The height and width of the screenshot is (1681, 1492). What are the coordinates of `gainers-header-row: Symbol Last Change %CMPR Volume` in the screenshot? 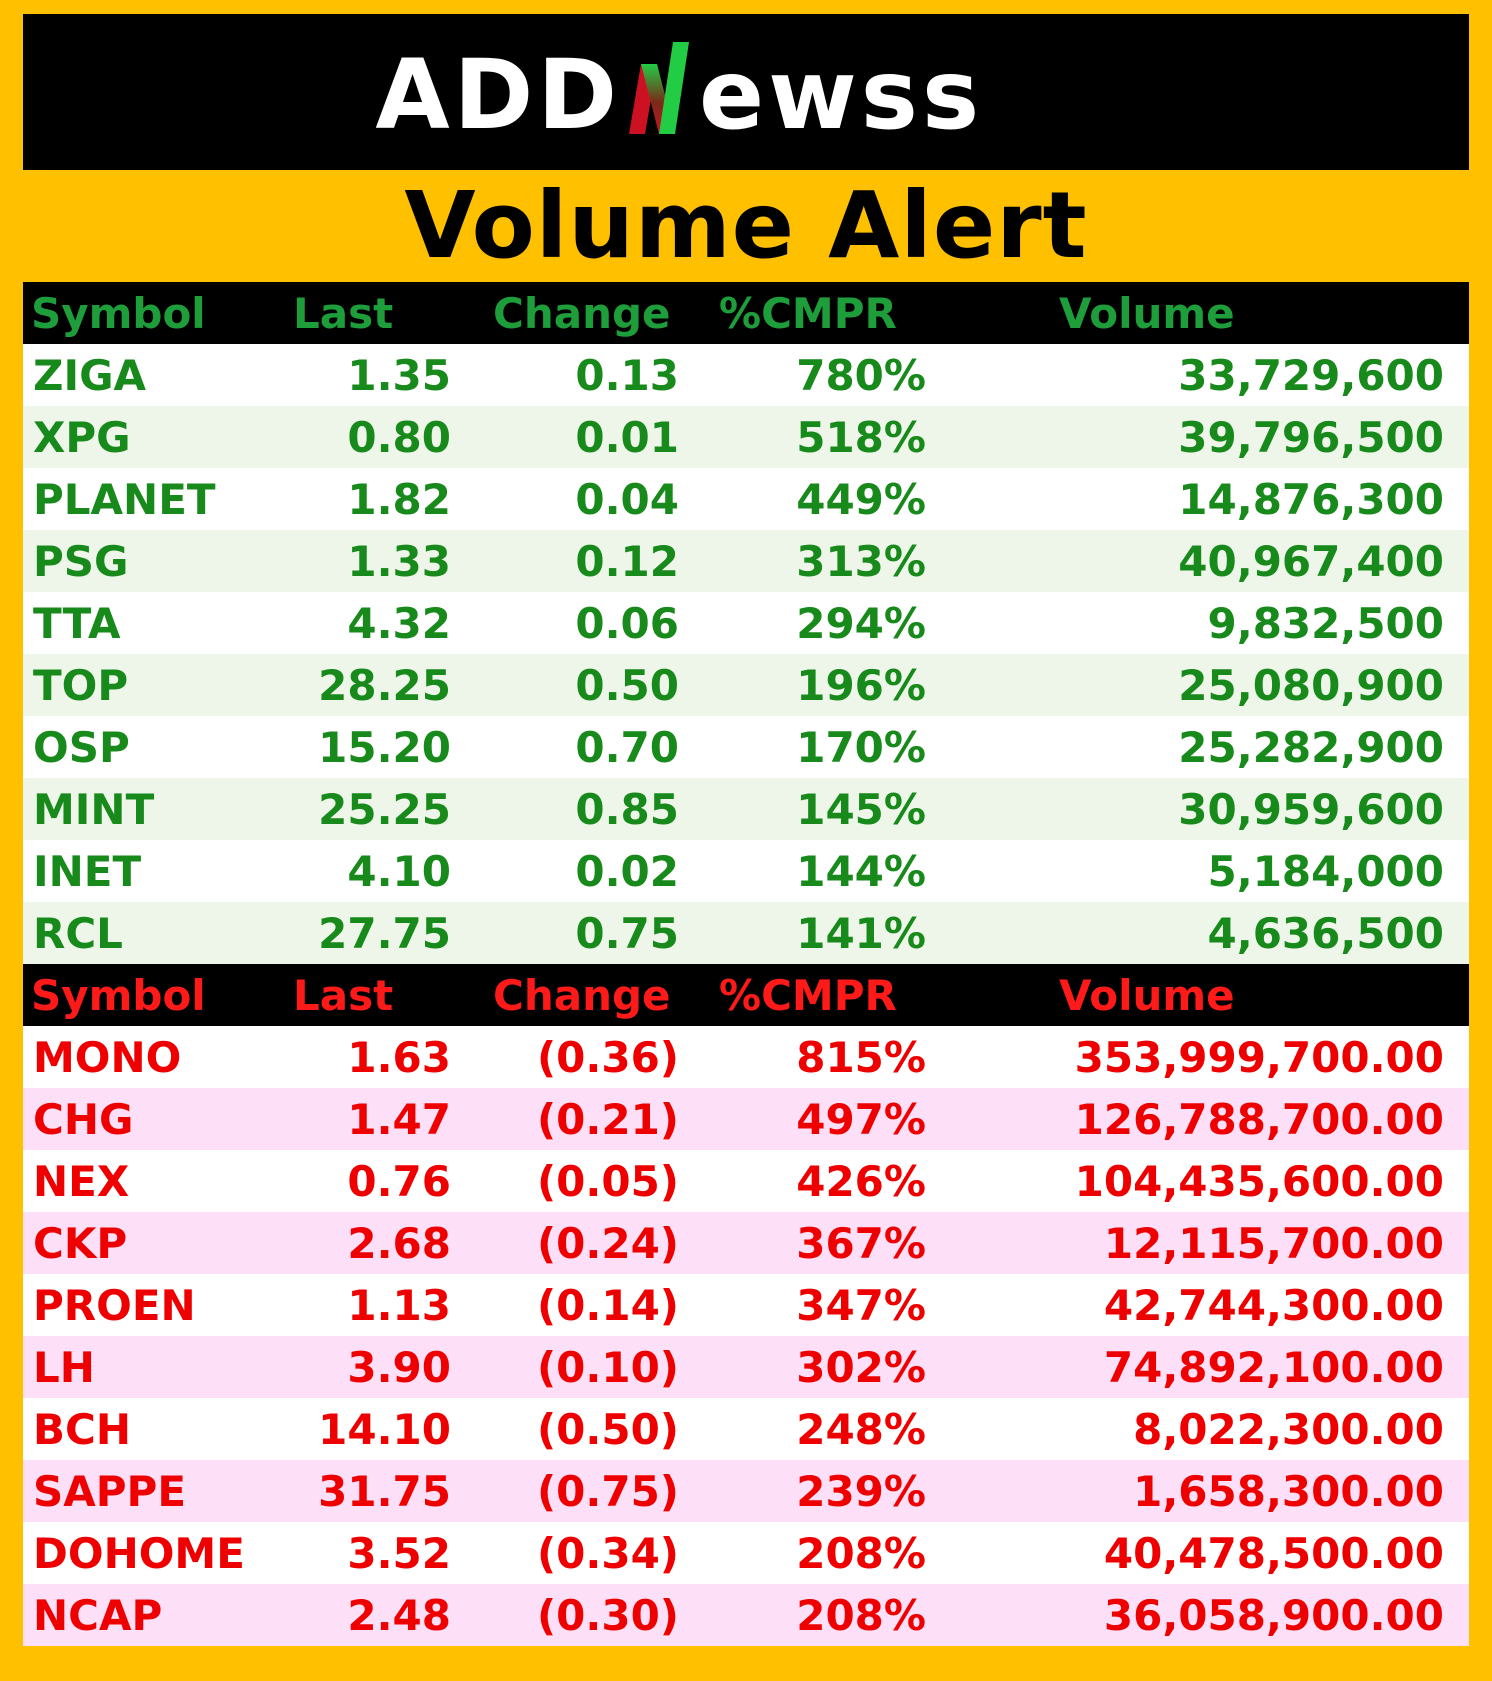 It's located at (746, 313).